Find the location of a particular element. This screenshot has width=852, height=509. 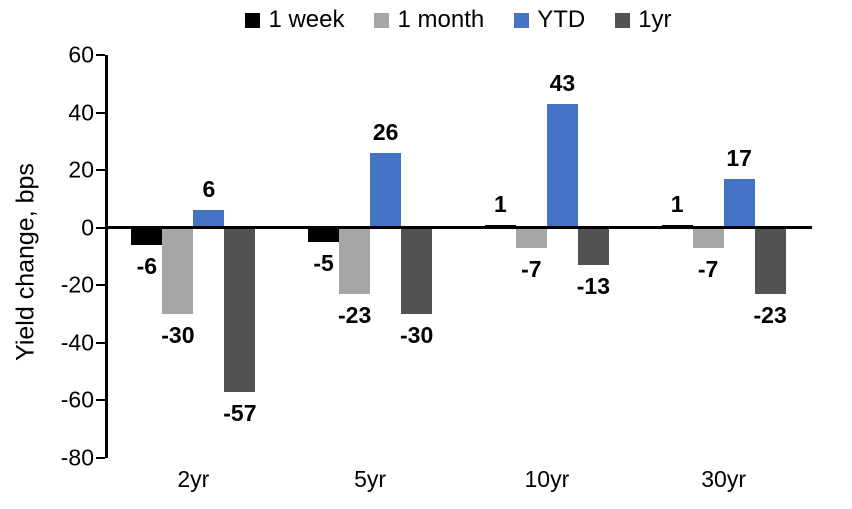

x-category-label: 2yr is located at coordinates (193, 479).